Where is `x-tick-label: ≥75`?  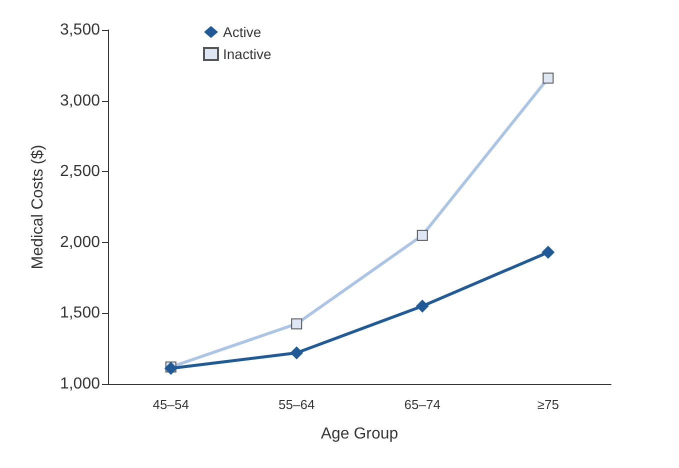
x-tick-label: ≥75 is located at coordinates (548, 404).